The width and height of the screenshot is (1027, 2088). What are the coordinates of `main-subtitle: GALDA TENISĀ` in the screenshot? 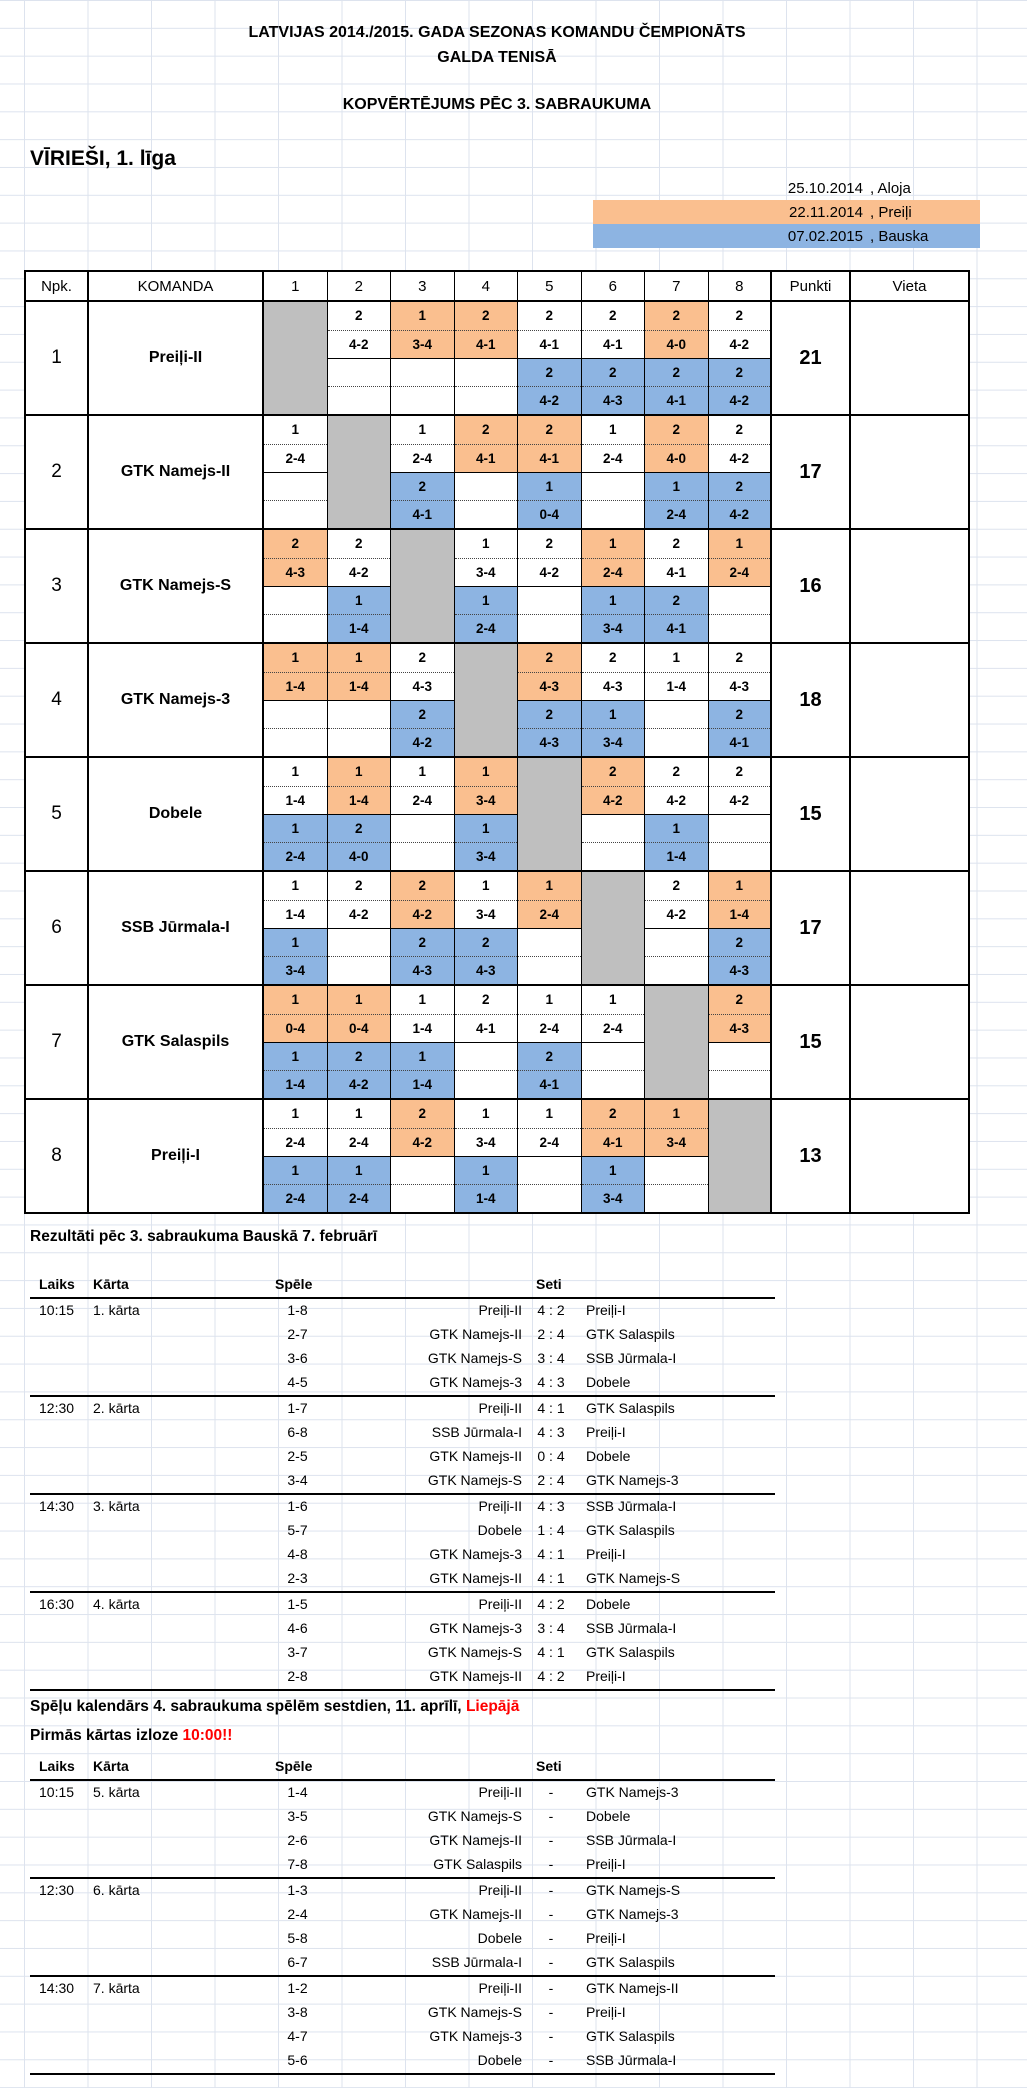 It's located at (497, 57).